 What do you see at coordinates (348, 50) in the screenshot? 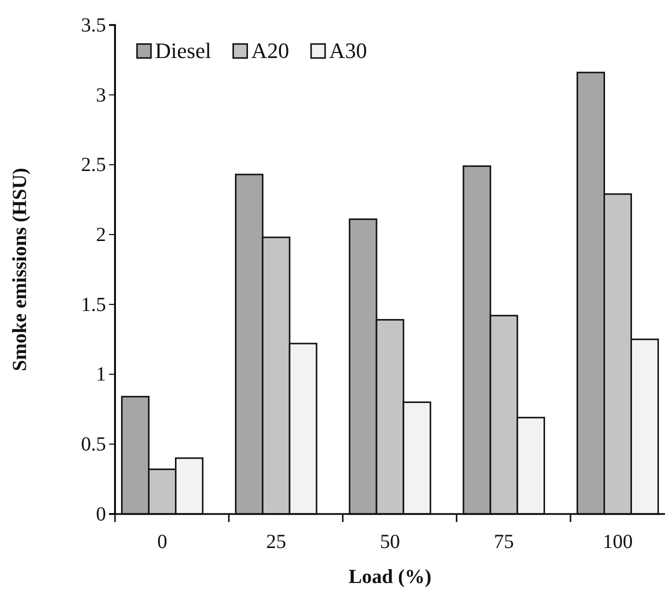
I see `legend-label: A30` at bounding box center [348, 50].